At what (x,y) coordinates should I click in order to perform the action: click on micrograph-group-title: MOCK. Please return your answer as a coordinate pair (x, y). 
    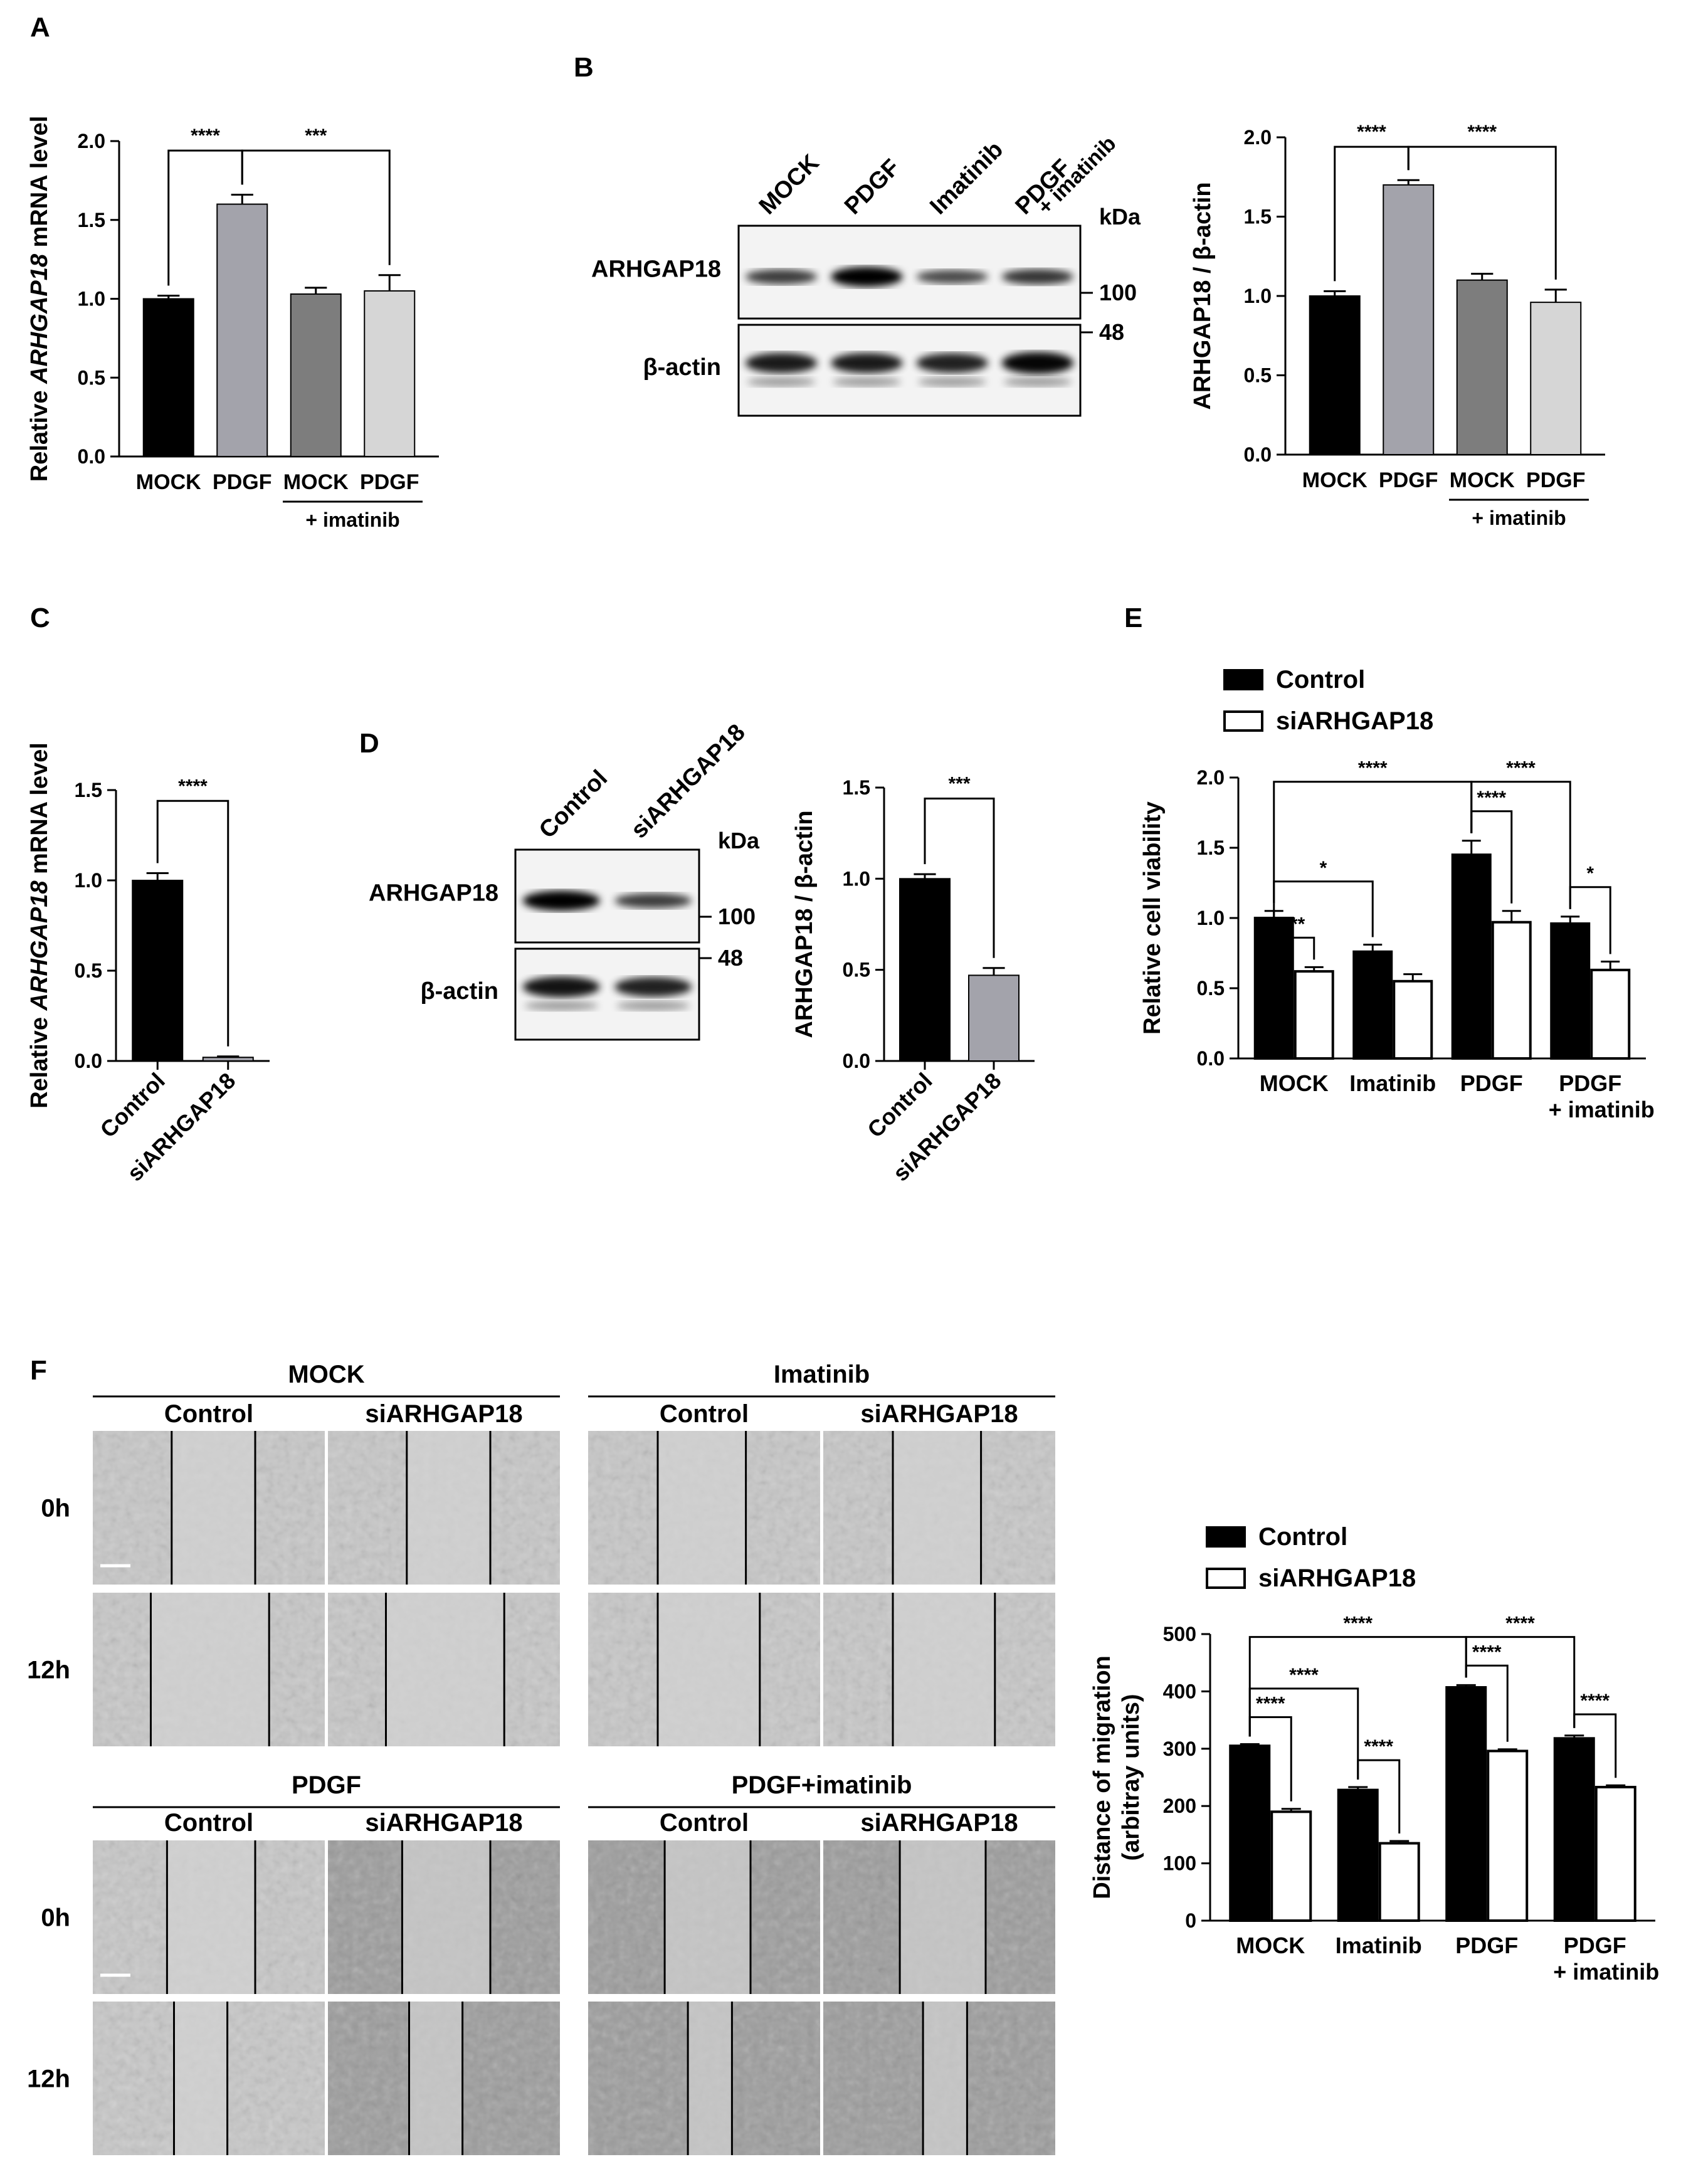
    Looking at the image, I should click on (326, 1375).